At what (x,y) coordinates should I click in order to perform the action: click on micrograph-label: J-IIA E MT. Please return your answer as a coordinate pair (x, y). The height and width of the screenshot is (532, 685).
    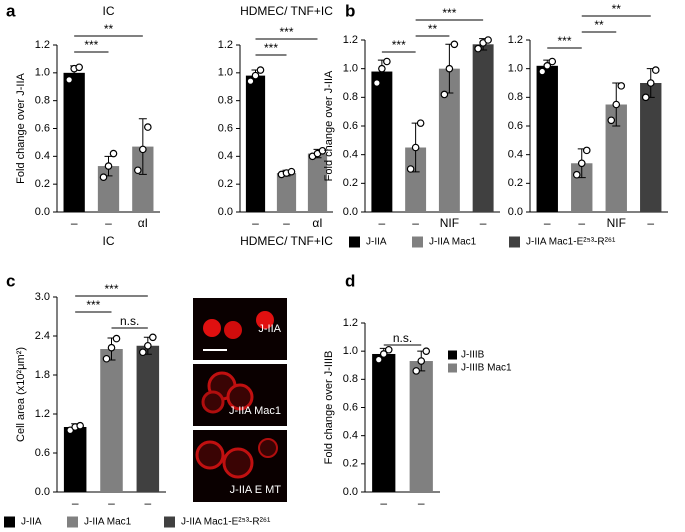
    Looking at the image, I should click on (256, 490).